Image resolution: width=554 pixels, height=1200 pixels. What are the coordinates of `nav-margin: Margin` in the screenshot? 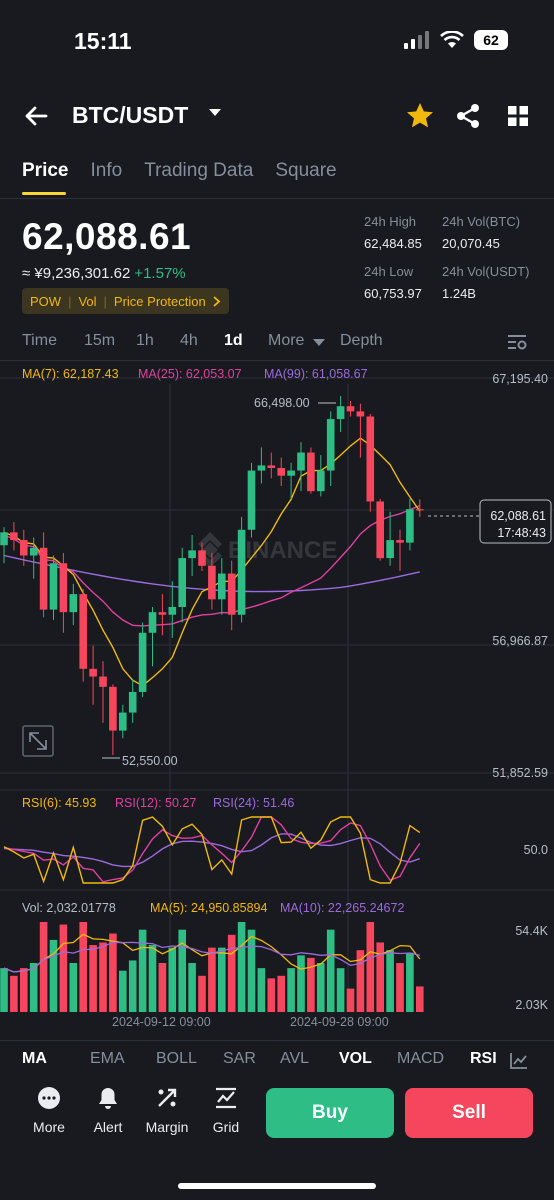 It's located at (167, 1110).